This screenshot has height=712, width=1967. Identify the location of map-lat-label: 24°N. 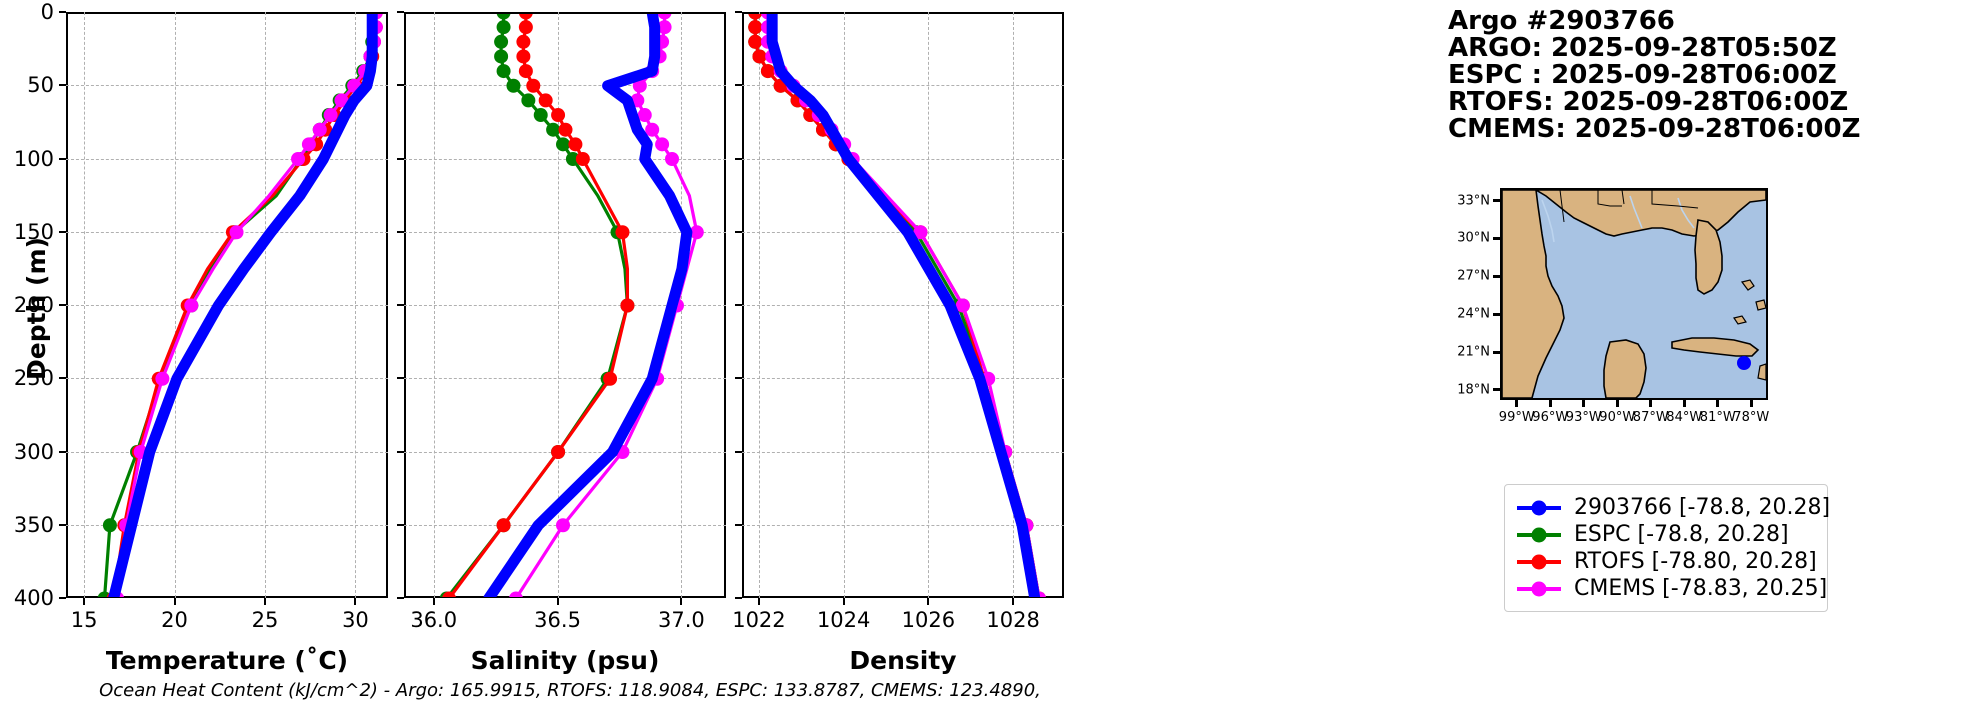
(1473, 314).